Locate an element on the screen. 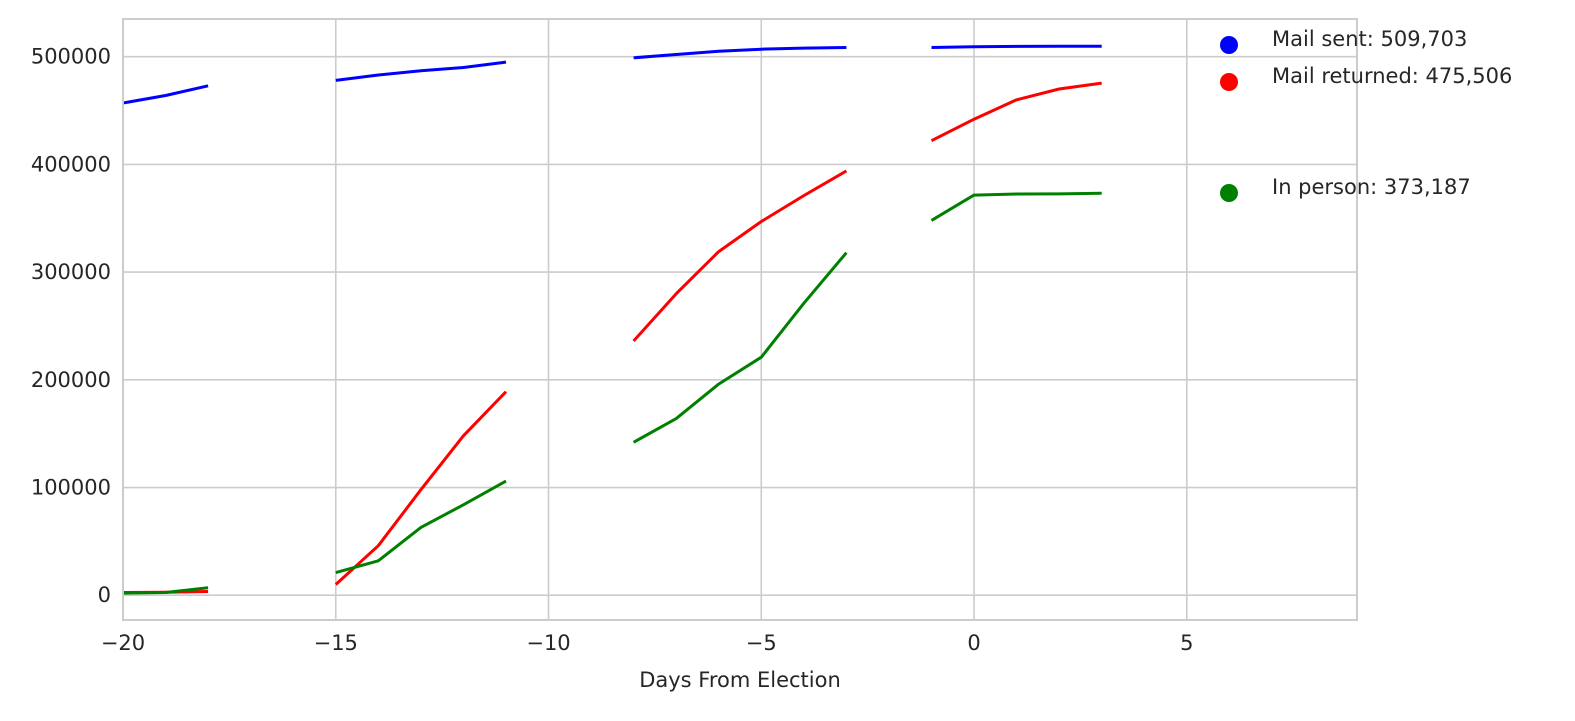  legend-item-mail-returned: Mail returned: 475,506 is located at coordinates (1366, 77).